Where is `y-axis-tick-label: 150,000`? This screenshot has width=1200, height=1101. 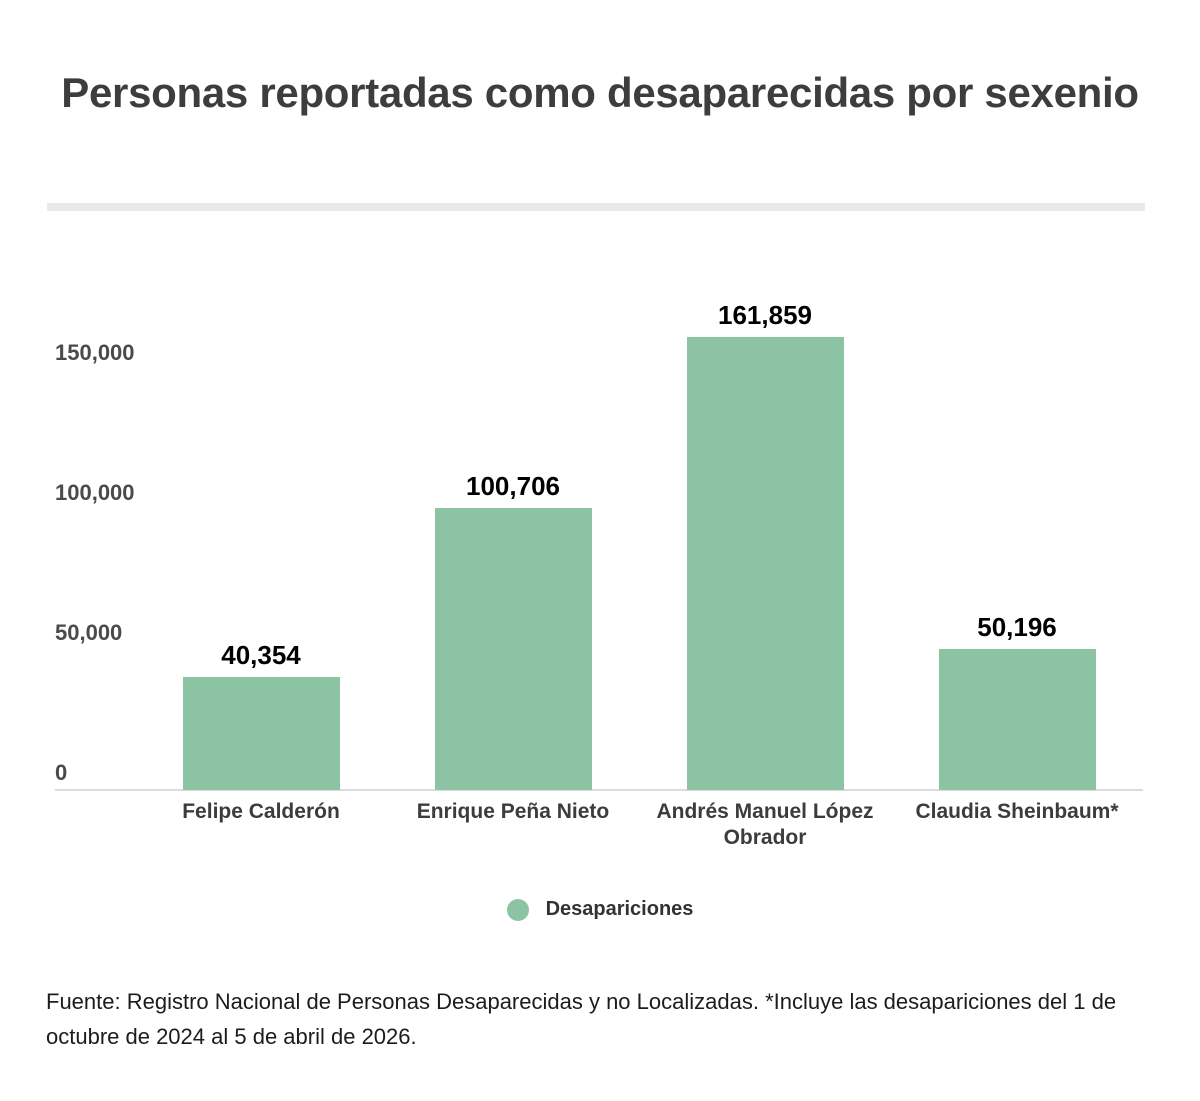
y-axis-tick-label: 150,000 is located at coordinates (95, 352).